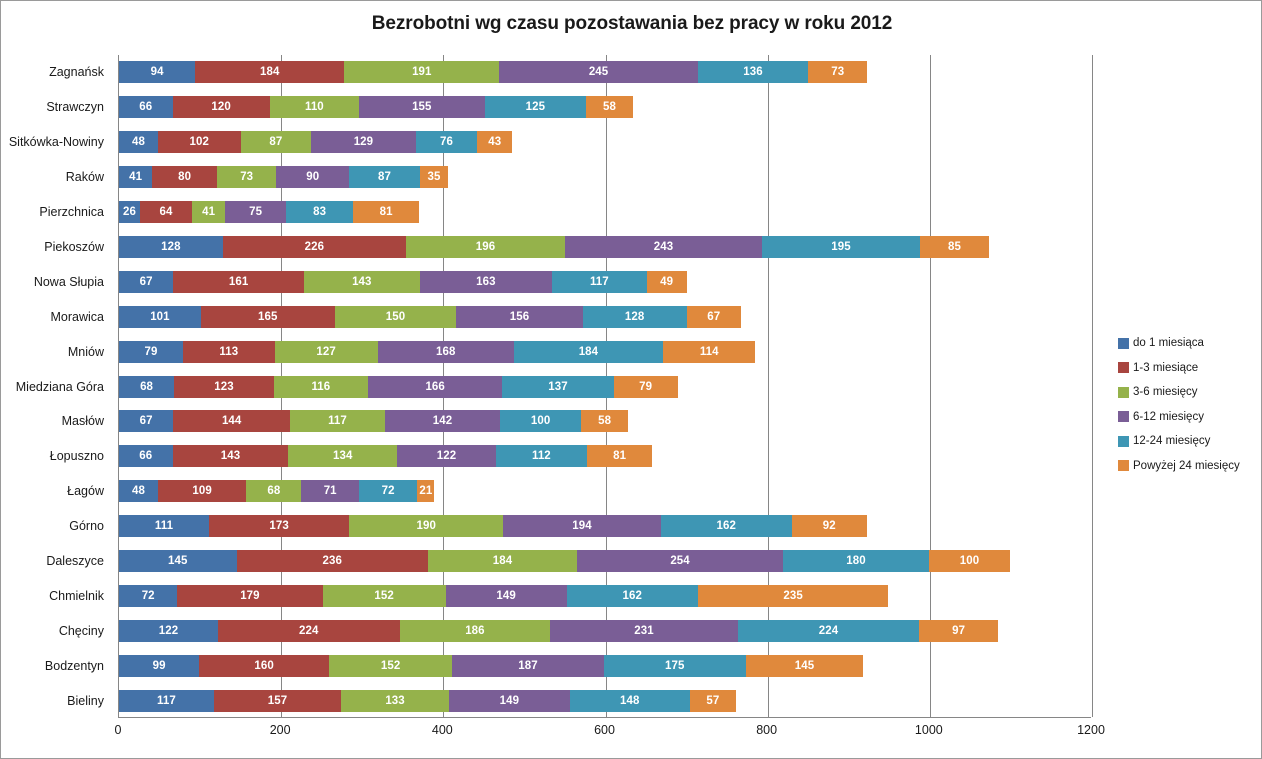  What do you see at coordinates (644, 630) in the screenshot?
I see `bar-segment: 231` at bounding box center [644, 630].